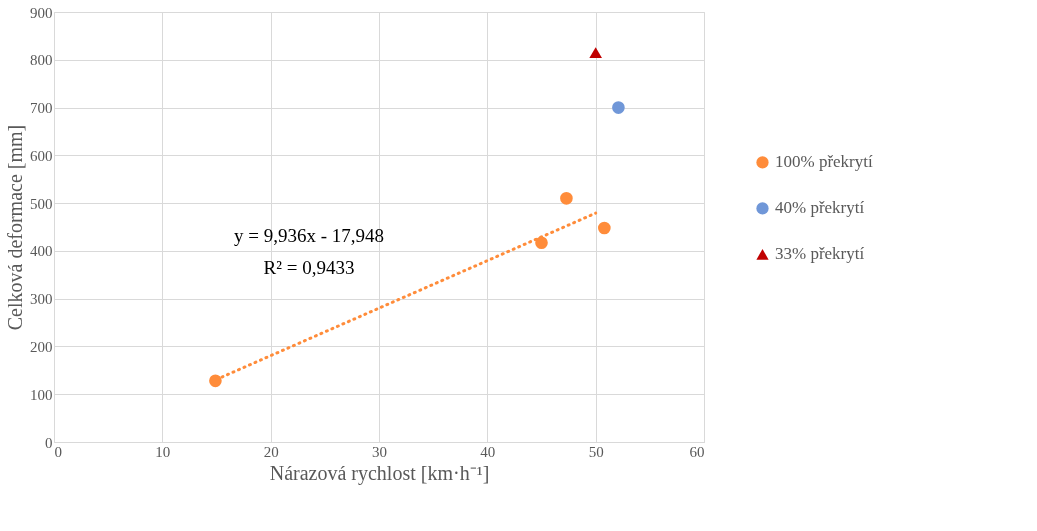 The image size is (1037, 531). Describe the element at coordinates (41, 203) in the screenshot. I see `y-tick-label: 500` at that location.